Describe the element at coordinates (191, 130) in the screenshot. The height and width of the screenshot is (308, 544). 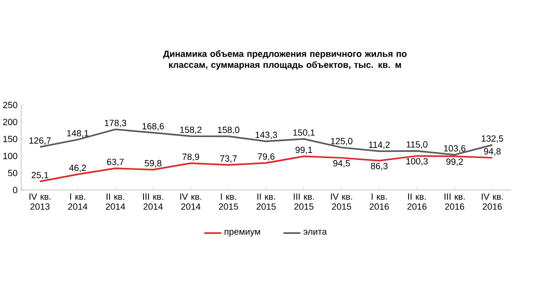
I see `data-label: 158,2` at that location.